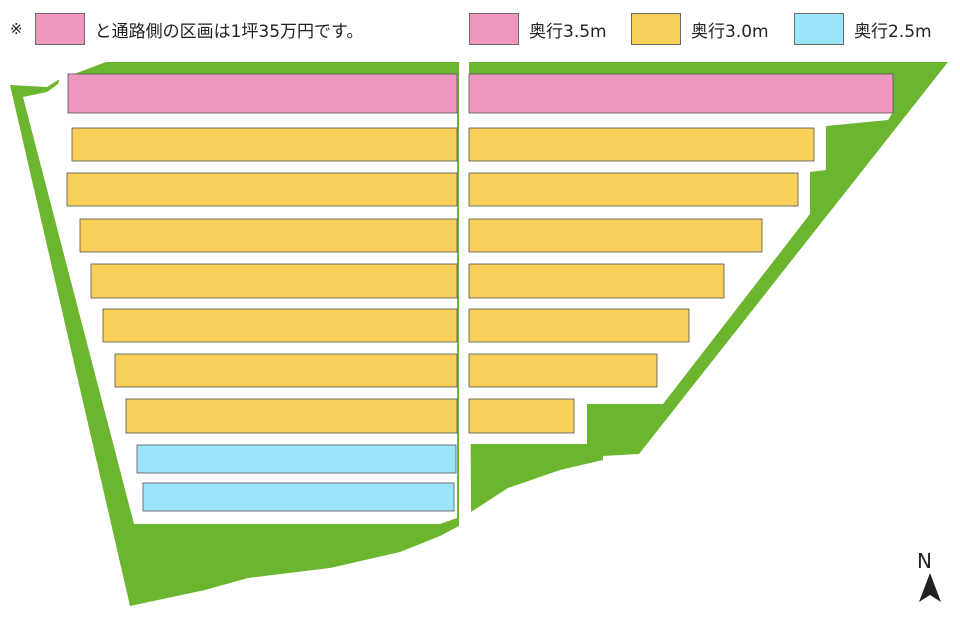 This screenshot has width=960, height=620. Describe the element at coordinates (494, 29) in the screenshot. I see `legend-swatch-3-5m` at that location.